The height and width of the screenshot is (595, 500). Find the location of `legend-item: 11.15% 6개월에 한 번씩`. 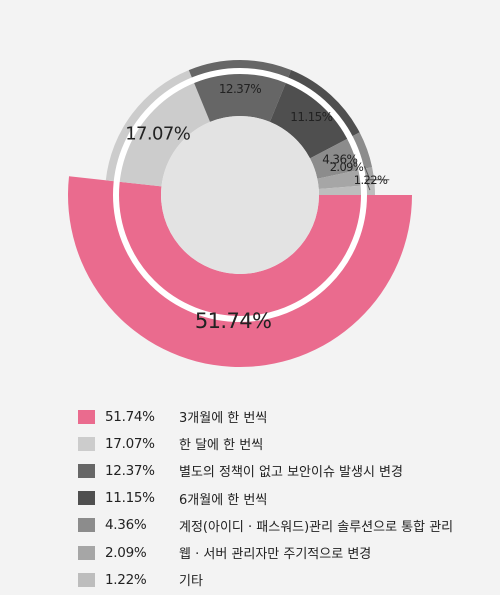

legend-item: 11.15% 6개월에 한 번씩 is located at coordinates (265, 498).